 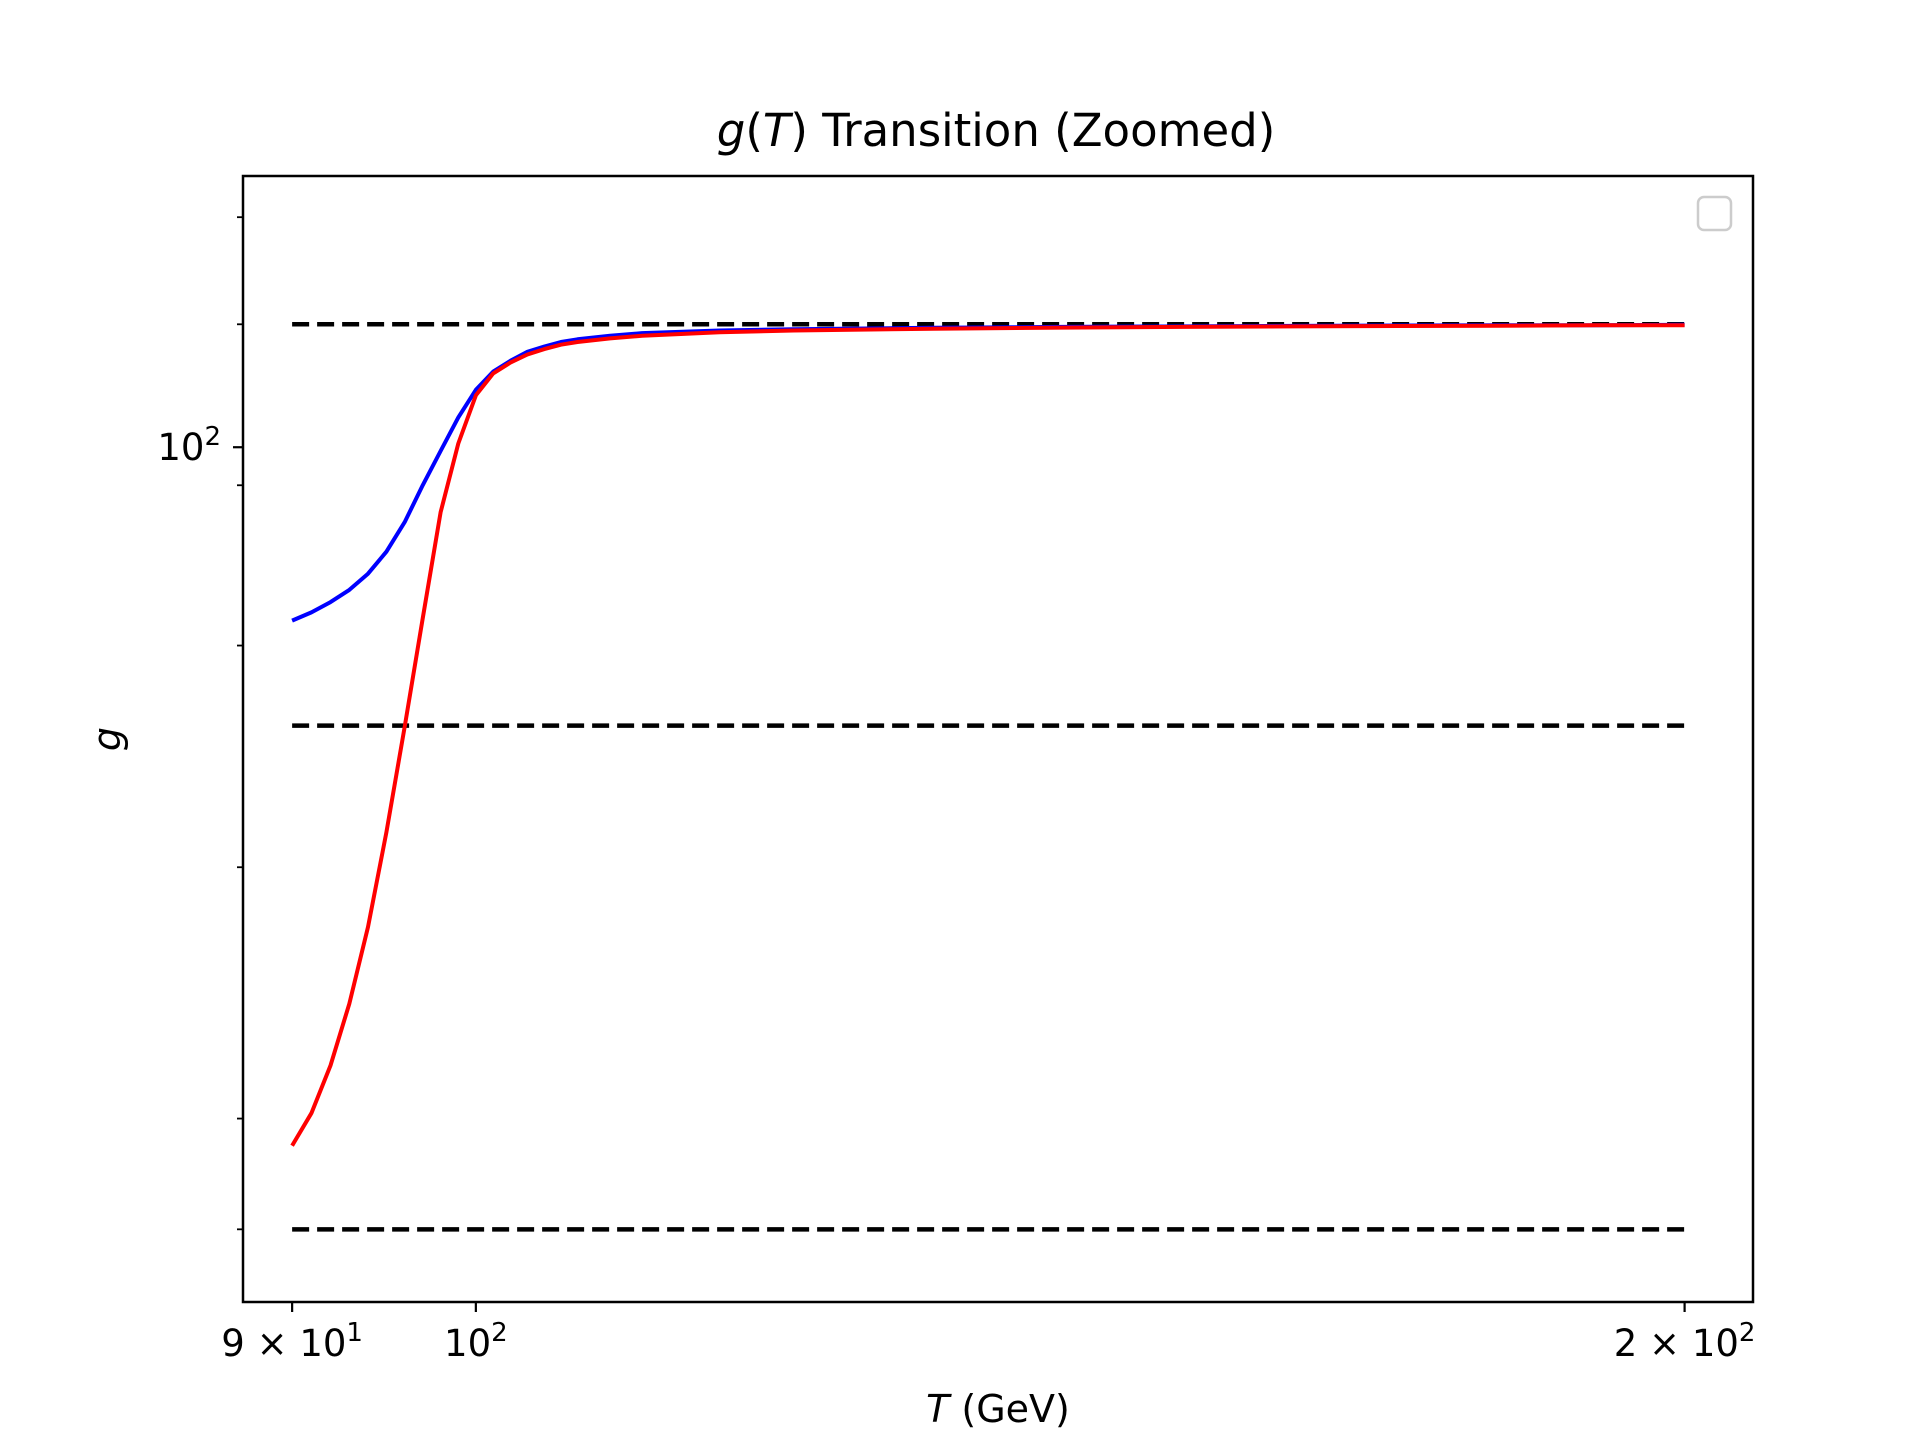 What do you see at coordinates (189, 445) in the screenshot?
I see `y-tick-label-1: 102` at bounding box center [189, 445].